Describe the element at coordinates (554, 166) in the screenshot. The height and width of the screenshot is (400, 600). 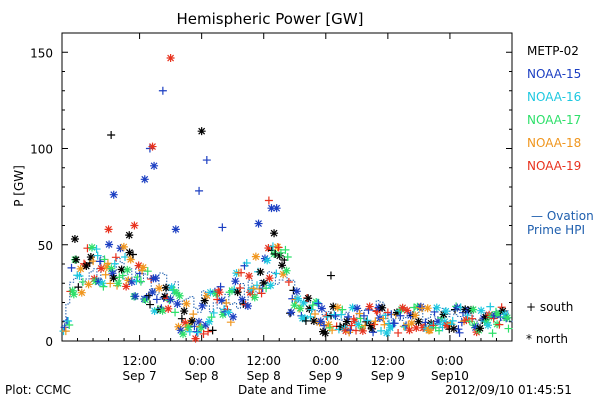
I see `legend-noaa19: NOAA-19` at that location.